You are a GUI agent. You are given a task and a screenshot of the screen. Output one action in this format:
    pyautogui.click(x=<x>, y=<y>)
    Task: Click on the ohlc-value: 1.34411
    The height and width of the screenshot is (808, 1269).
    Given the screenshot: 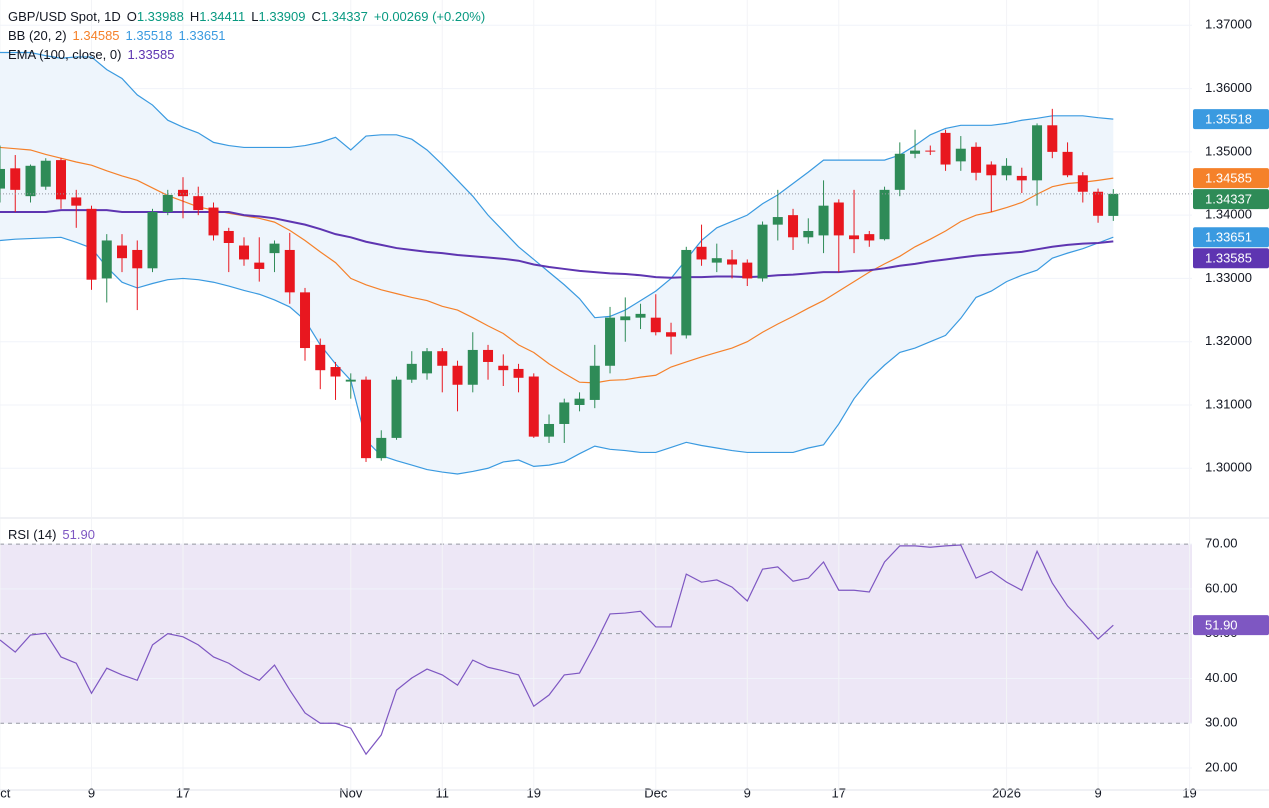 What is the action you would take?
    pyautogui.click(x=222, y=16)
    